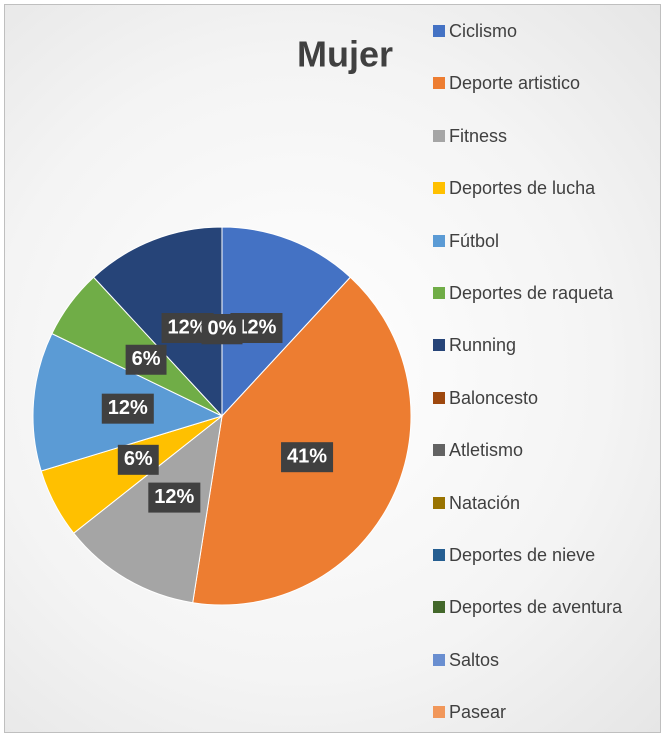 The height and width of the screenshot is (738, 667). What do you see at coordinates (545, 398) in the screenshot?
I see `legend-item: Baloncesto` at bounding box center [545, 398].